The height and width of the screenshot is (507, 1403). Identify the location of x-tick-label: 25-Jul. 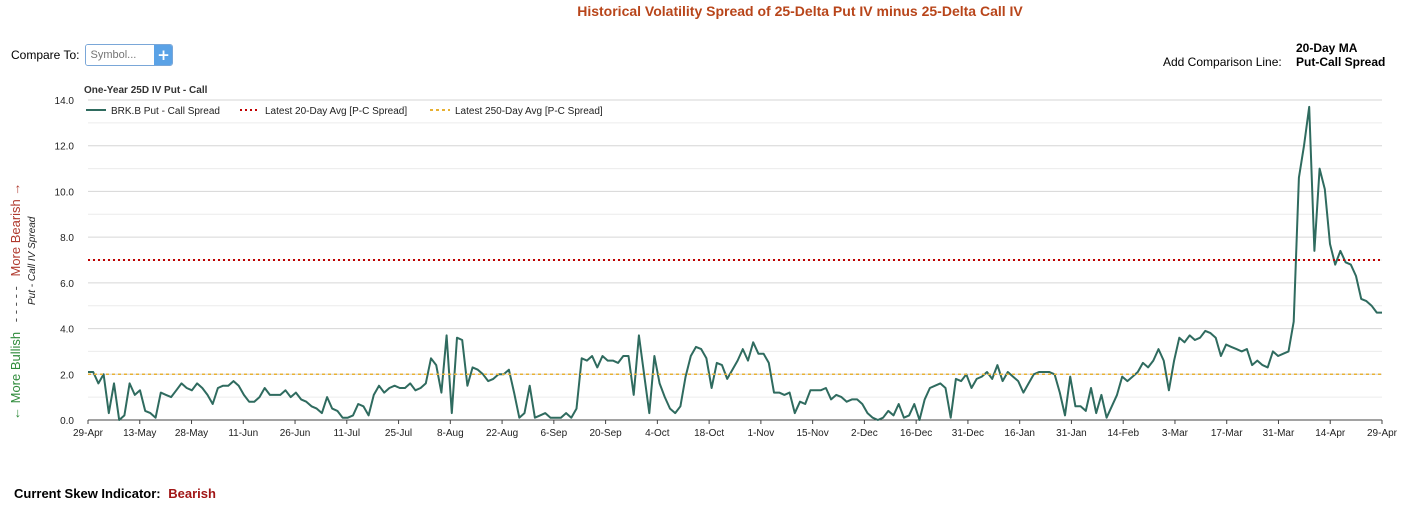
(398, 433).